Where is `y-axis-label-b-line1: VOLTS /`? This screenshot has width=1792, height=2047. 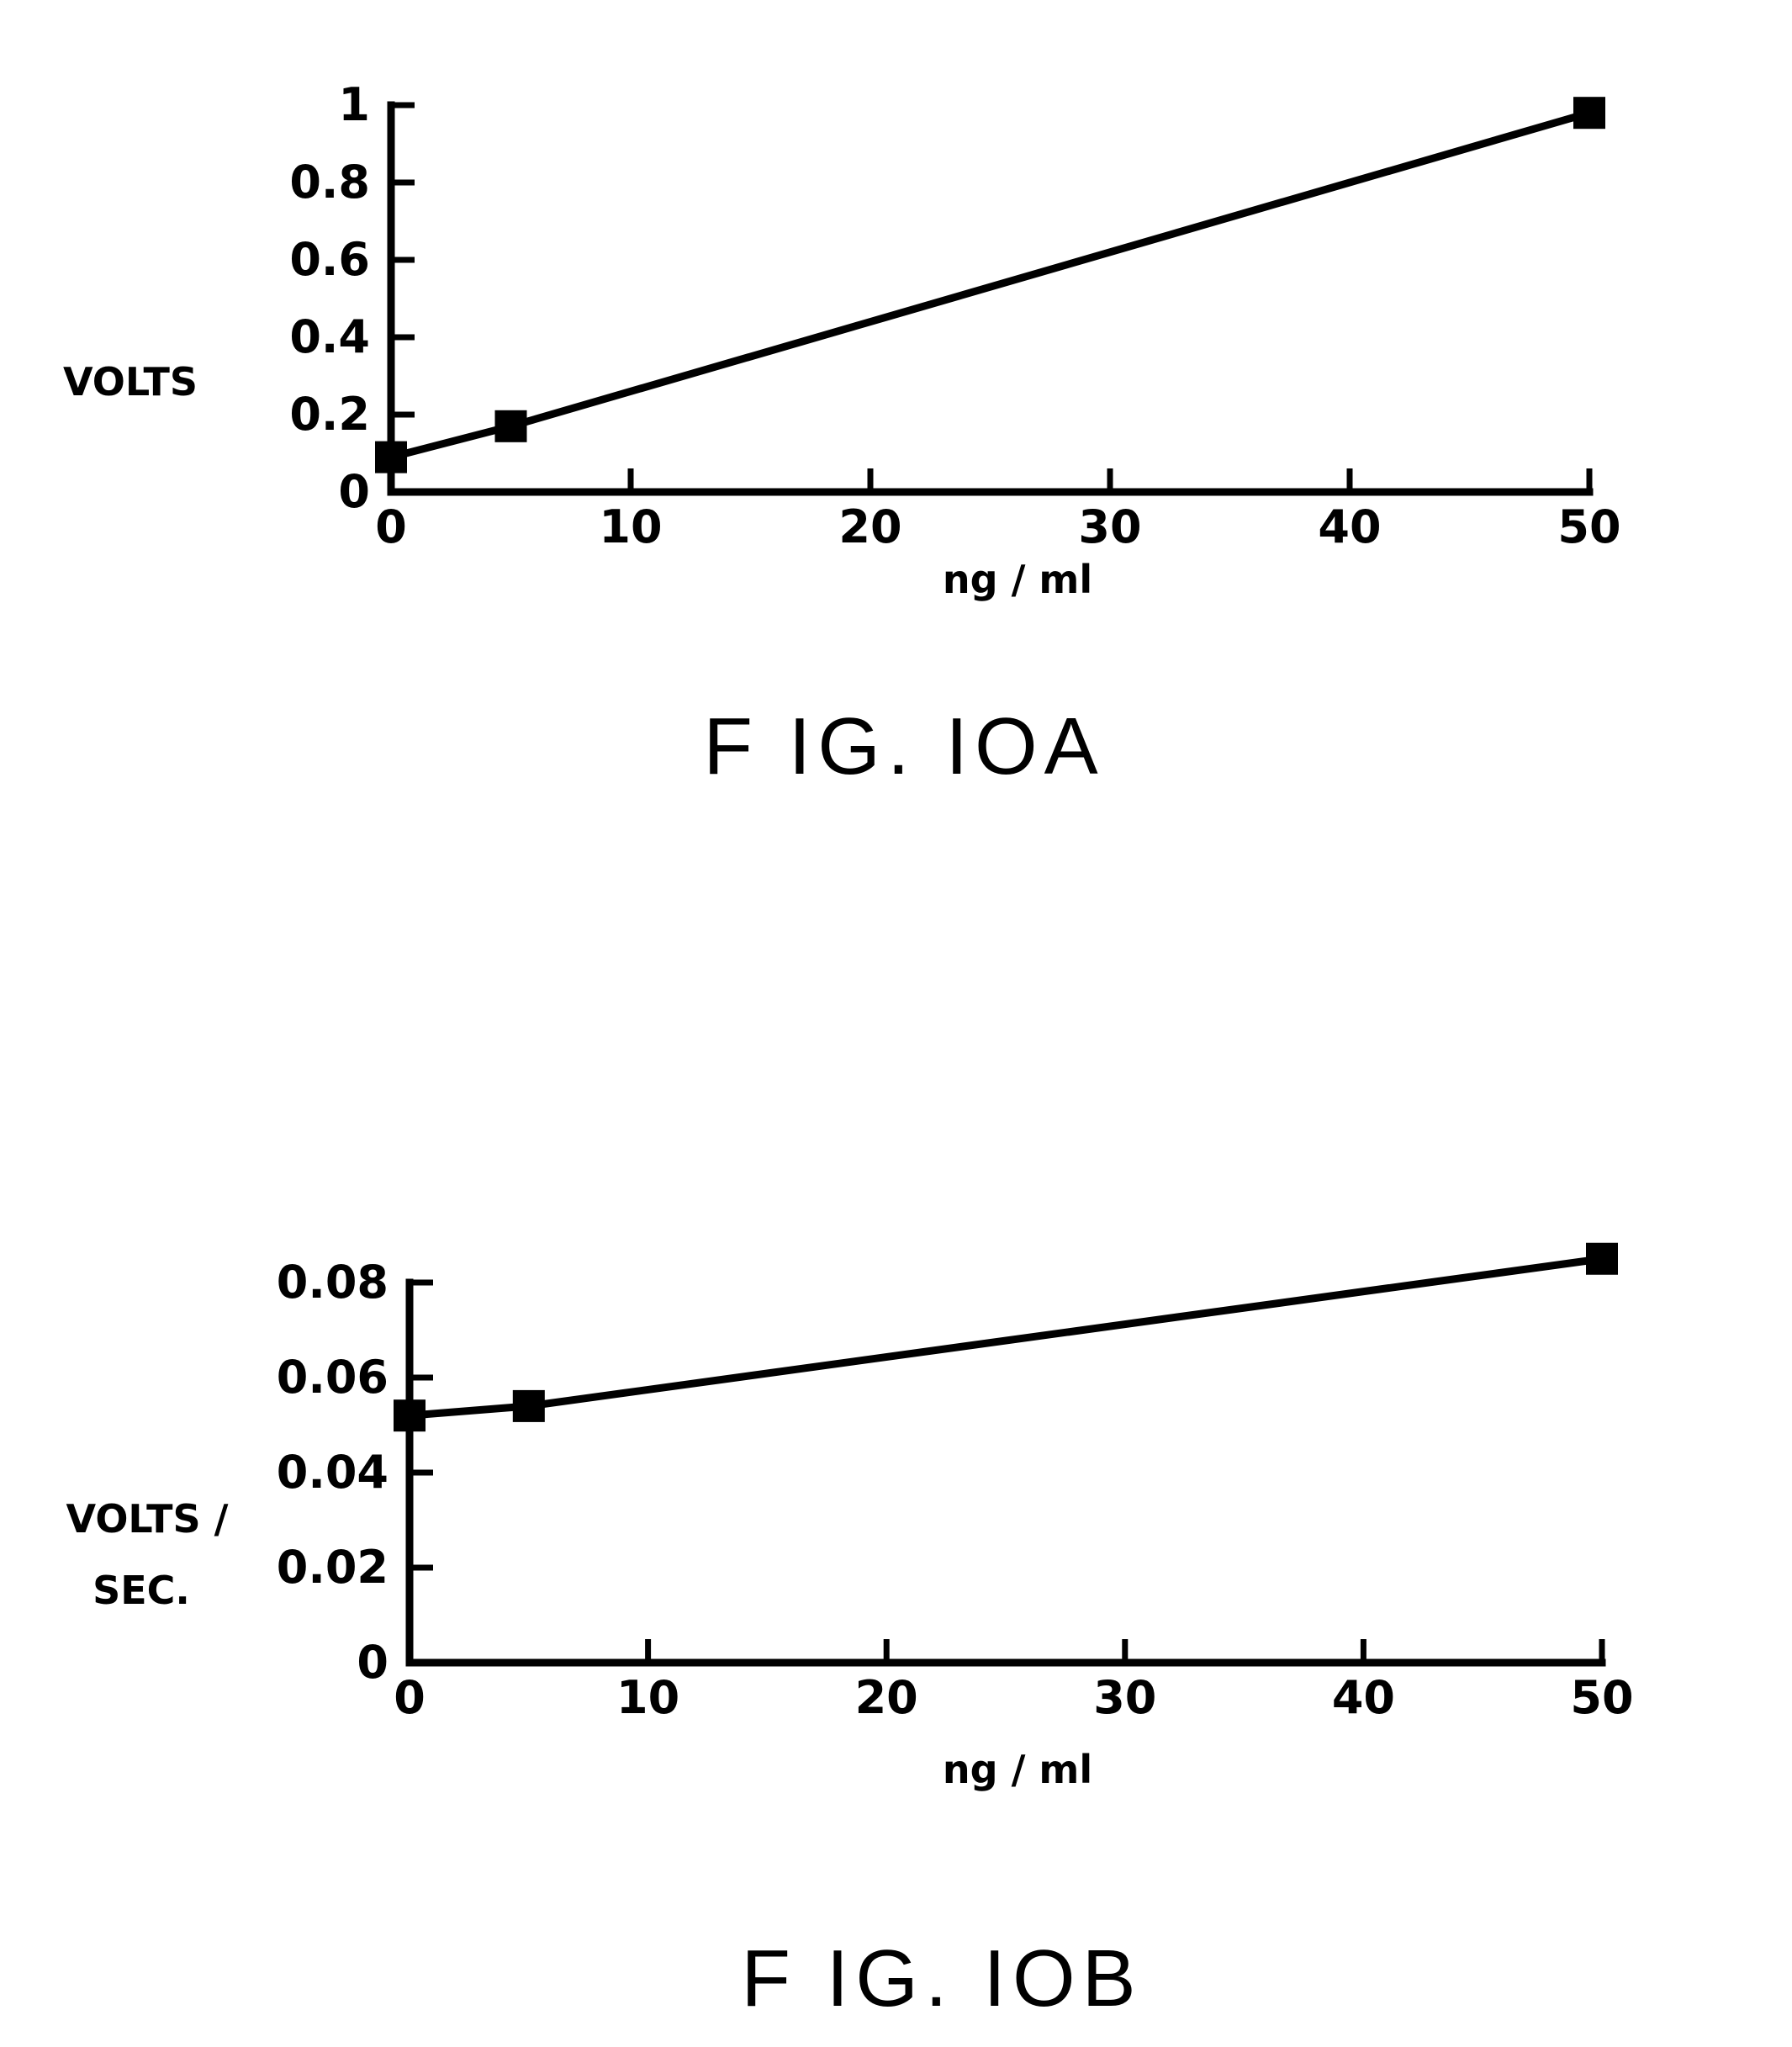
y-axis-label-b-line1: VOLTS / is located at coordinates (148, 1519).